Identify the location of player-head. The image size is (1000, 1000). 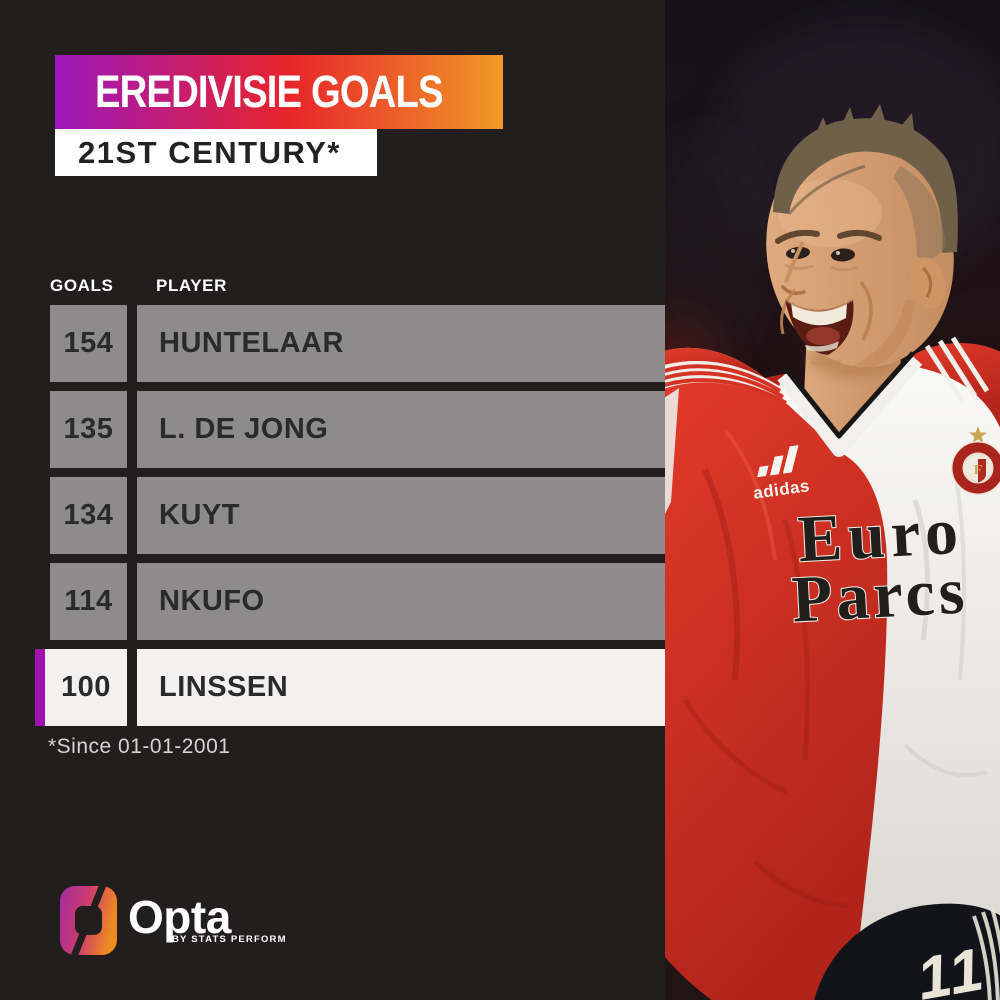
(862, 238).